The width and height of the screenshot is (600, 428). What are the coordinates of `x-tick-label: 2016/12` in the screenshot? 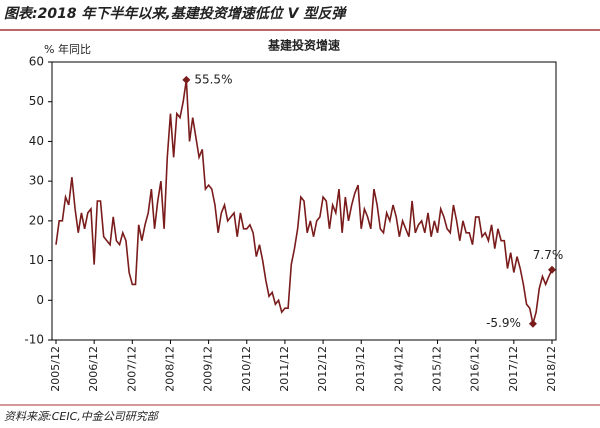 It's located at (475, 369).